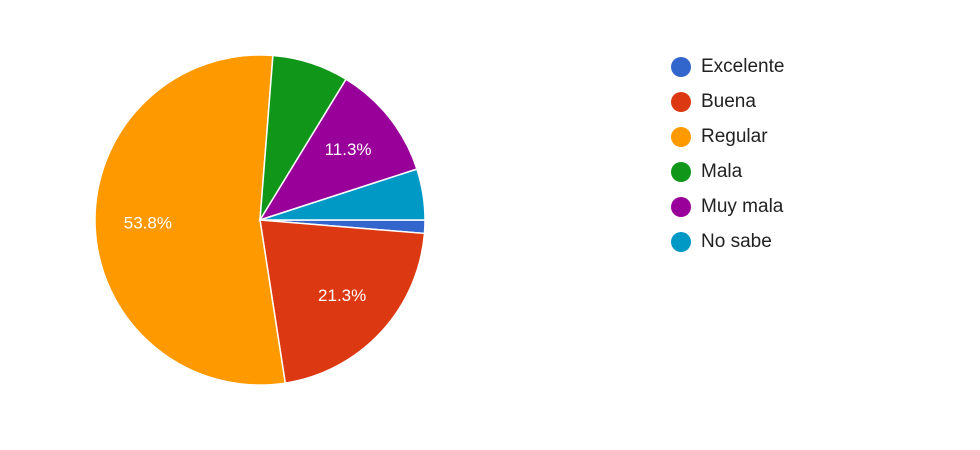  Describe the element at coordinates (342, 295) in the screenshot. I see `slice-label: 21.3%` at that location.